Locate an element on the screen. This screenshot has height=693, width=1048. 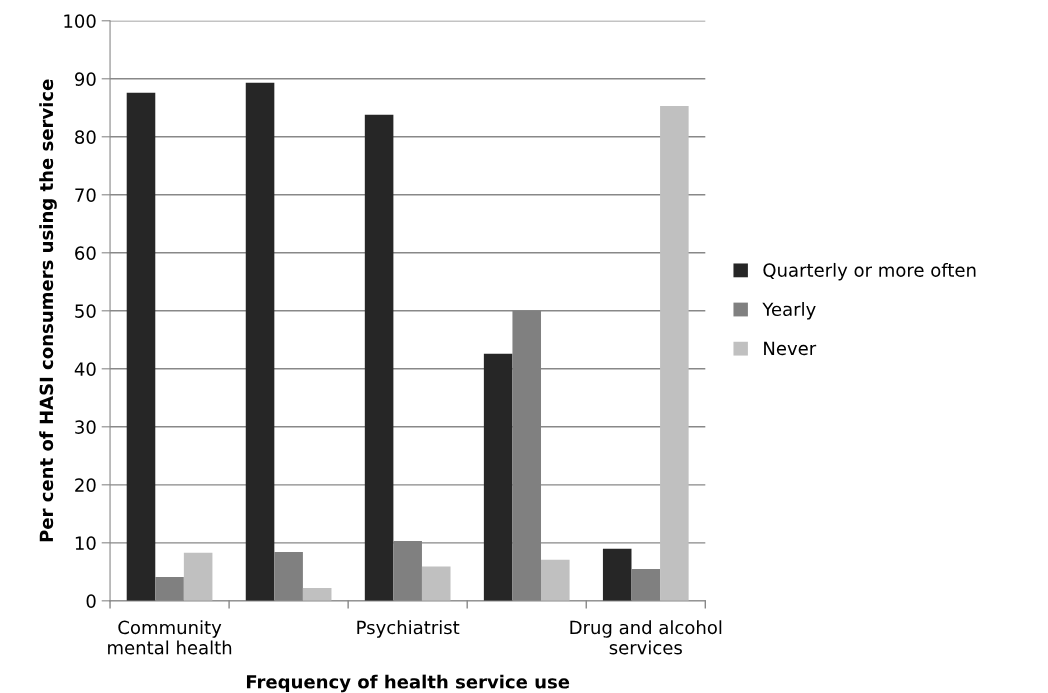
legend-label: Yearly is located at coordinates (789, 311).